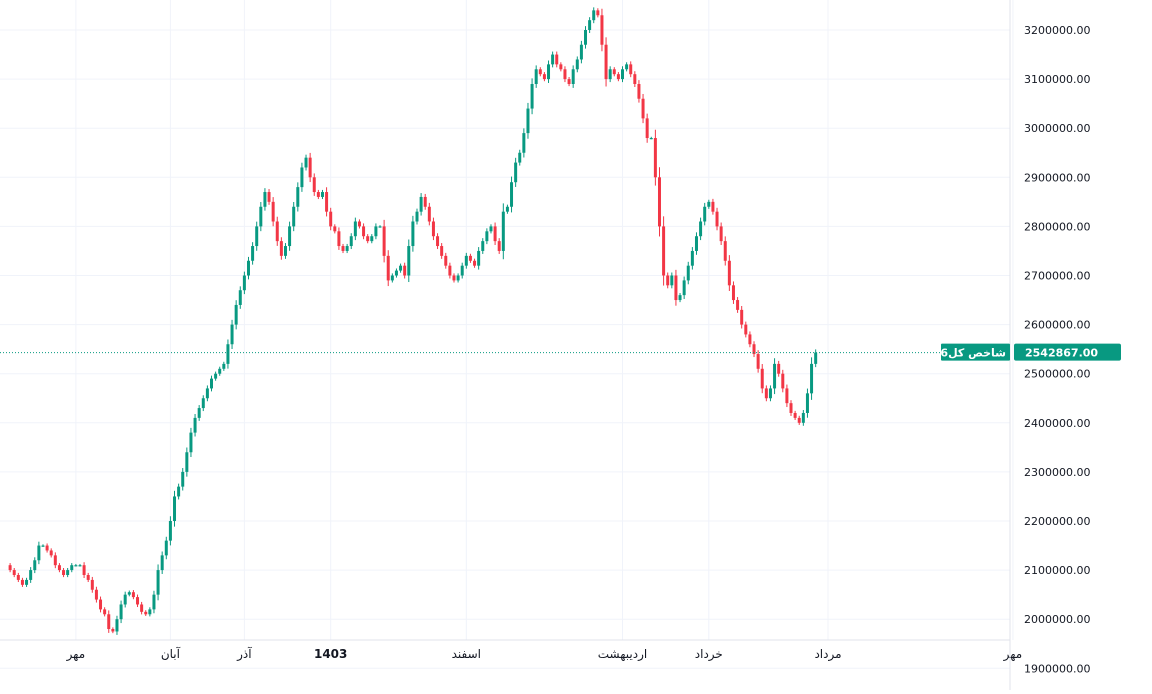 This screenshot has height=694, width=1152. I want to click on y-tick-label: 2200000.00, so click(1057, 521).